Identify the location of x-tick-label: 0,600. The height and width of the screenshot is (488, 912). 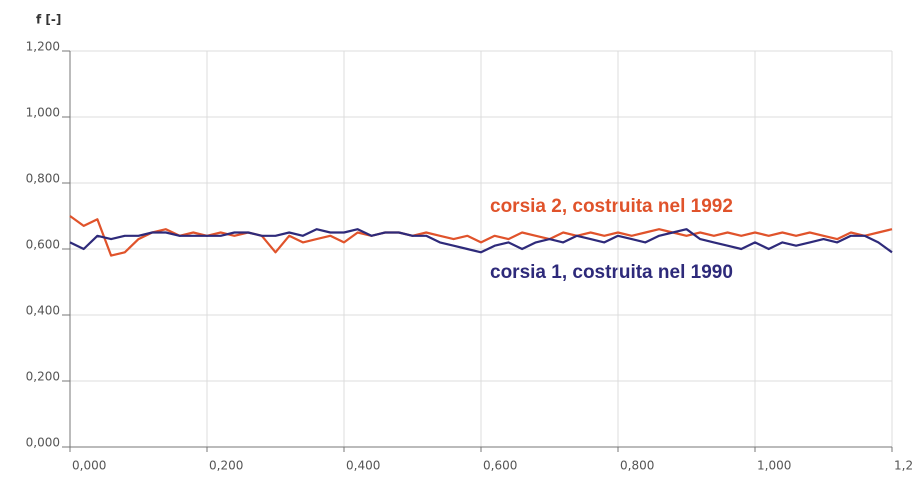
(500, 466).